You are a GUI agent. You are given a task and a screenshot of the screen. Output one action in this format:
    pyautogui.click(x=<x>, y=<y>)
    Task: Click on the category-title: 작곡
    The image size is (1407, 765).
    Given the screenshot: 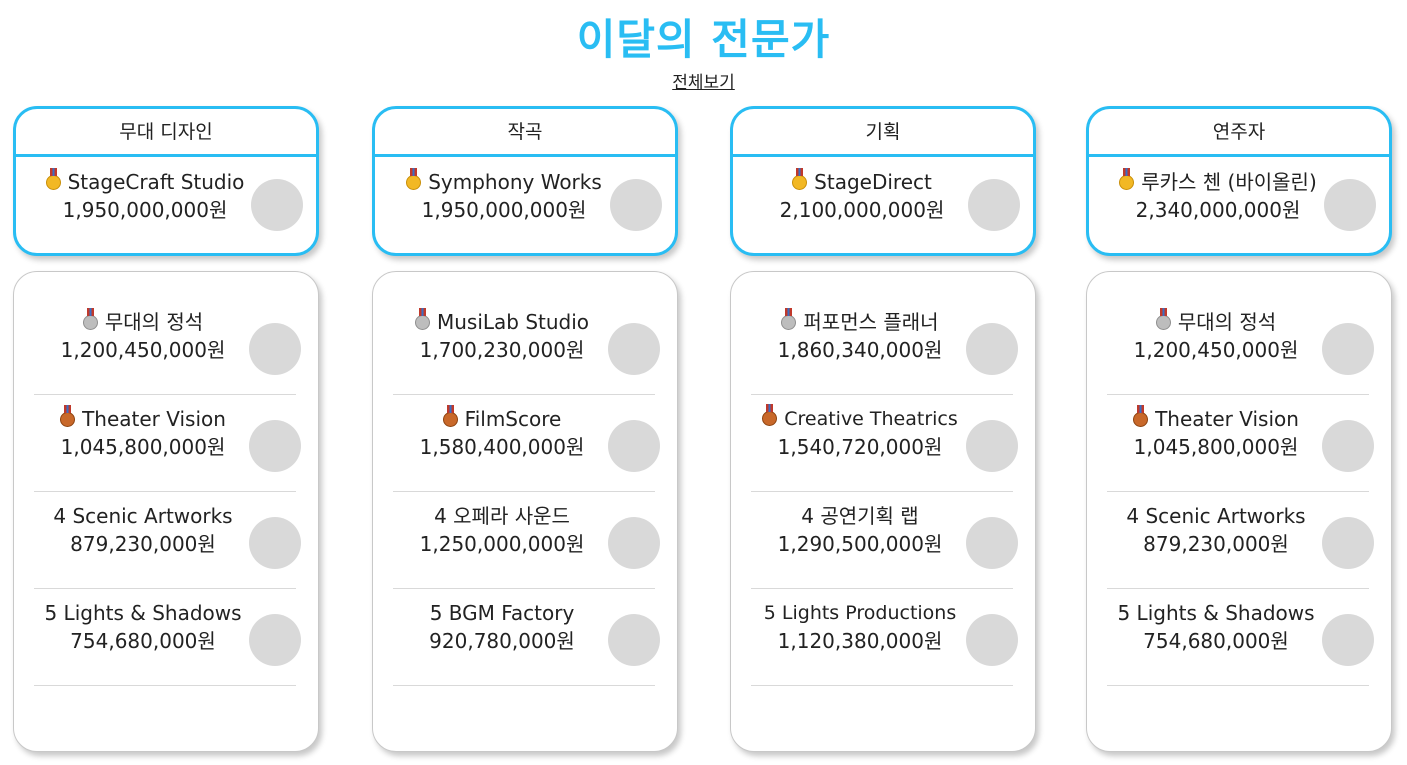 What is the action you would take?
    pyautogui.click(x=525, y=133)
    